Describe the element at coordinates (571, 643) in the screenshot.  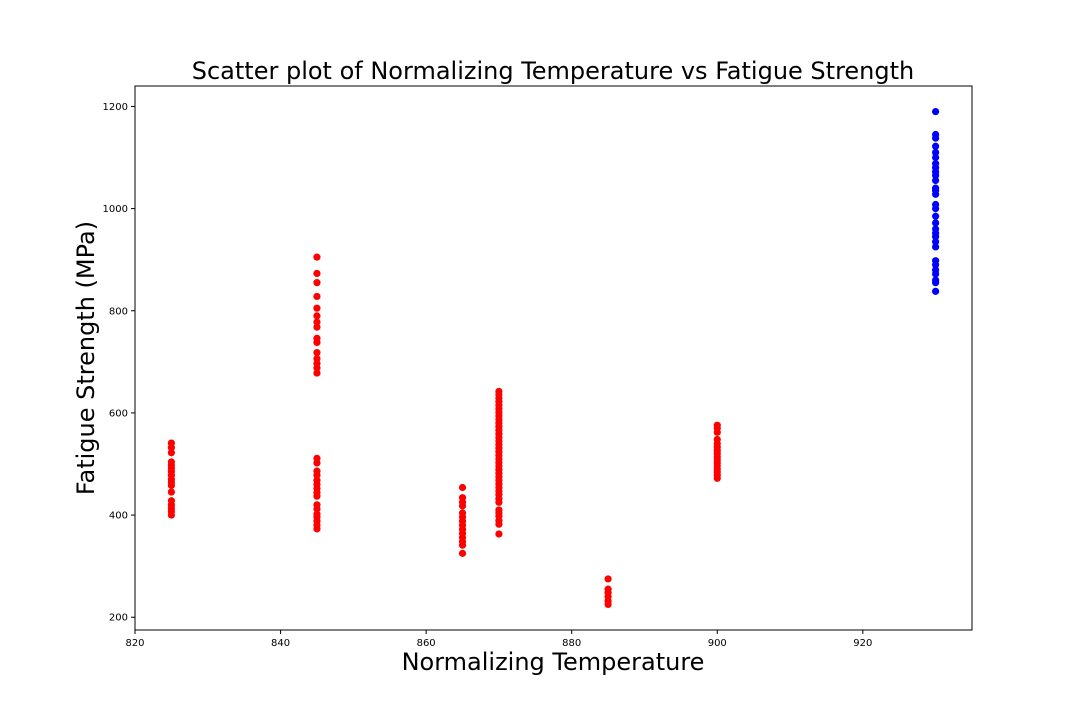
I see `x-tick-label: 880` at that location.